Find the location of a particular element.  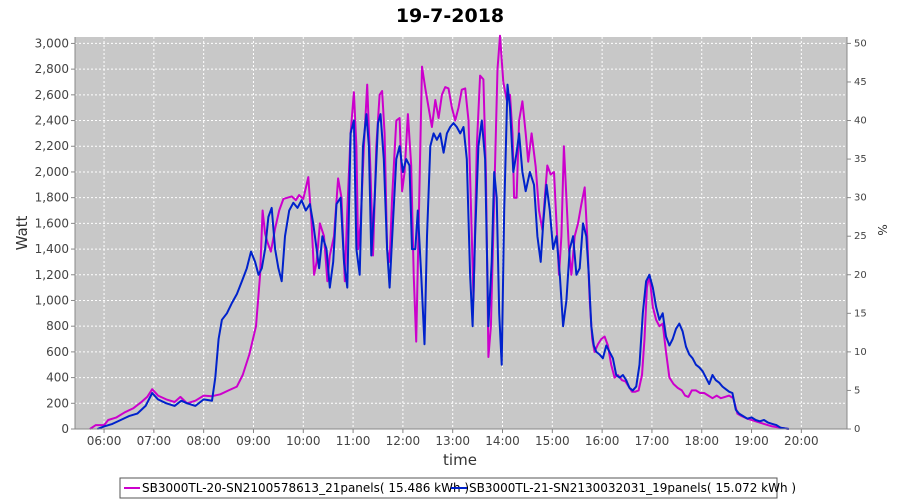

y-axis-label: Watt is located at coordinates (22, 232).